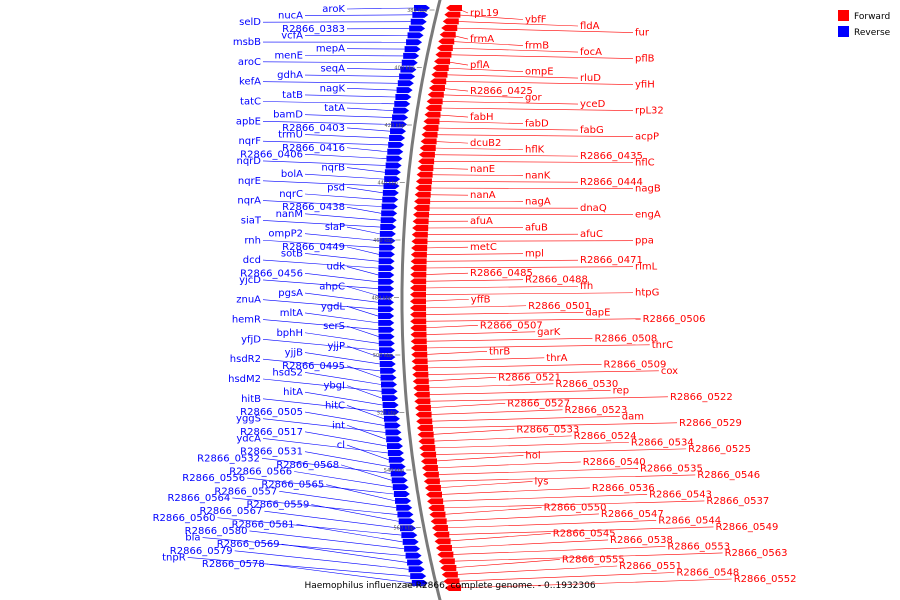  I want to click on gene-label-r2866-0507: R2866_0507, so click(511, 325).